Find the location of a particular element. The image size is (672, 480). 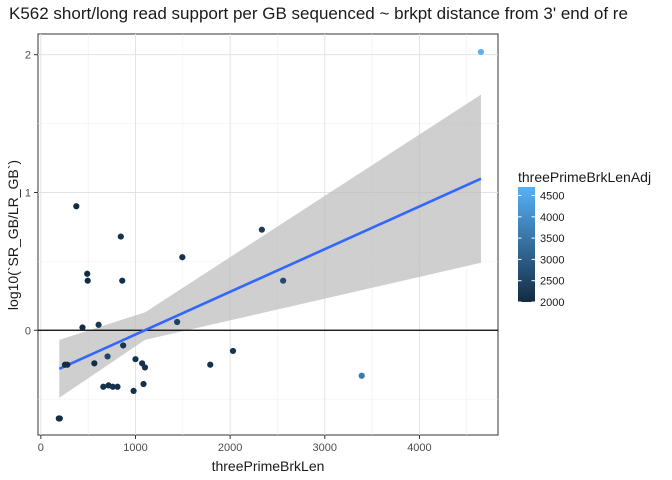

x-tick-label: 2000 is located at coordinates (230, 448).